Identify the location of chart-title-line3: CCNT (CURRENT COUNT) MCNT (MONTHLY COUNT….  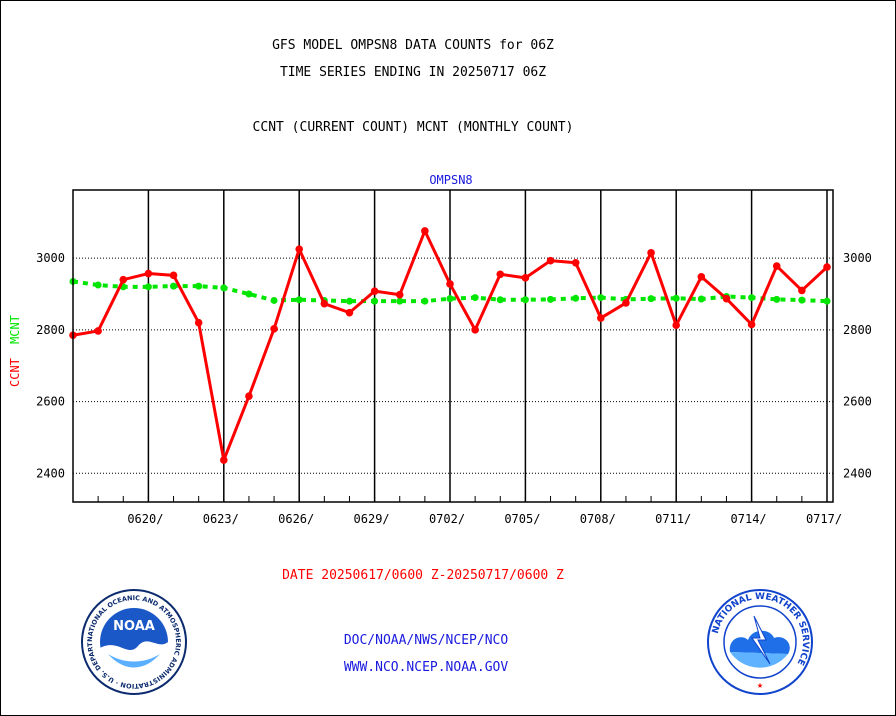
(413, 127).